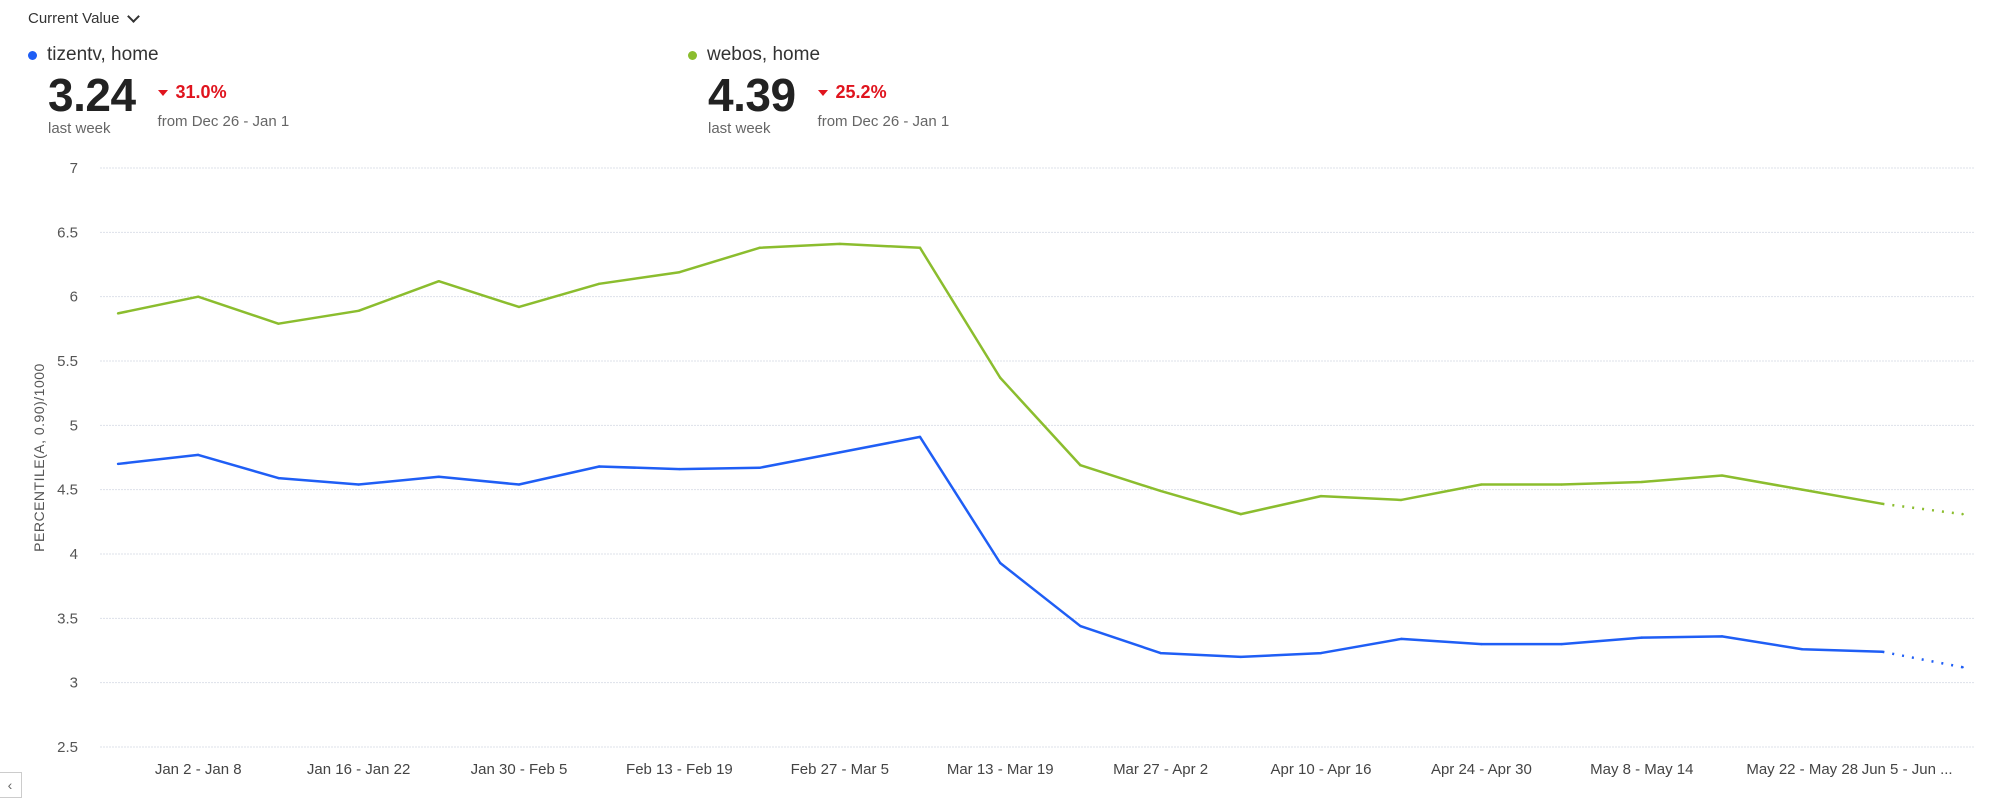  Describe the element at coordinates (1641, 769) in the screenshot. I see `x-tick-label: May 8 - May 14` at that location.